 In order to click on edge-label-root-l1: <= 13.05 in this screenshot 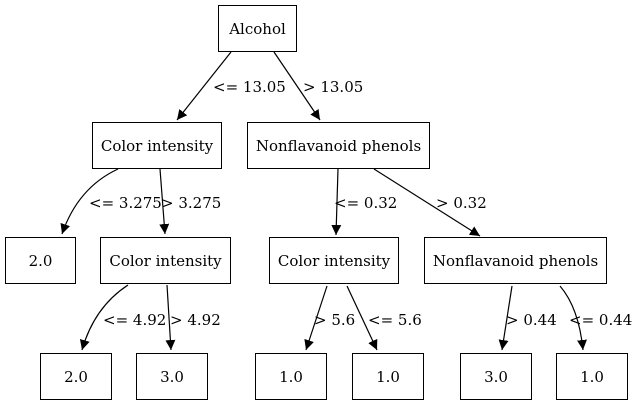, I will do `click(249, 87)`.